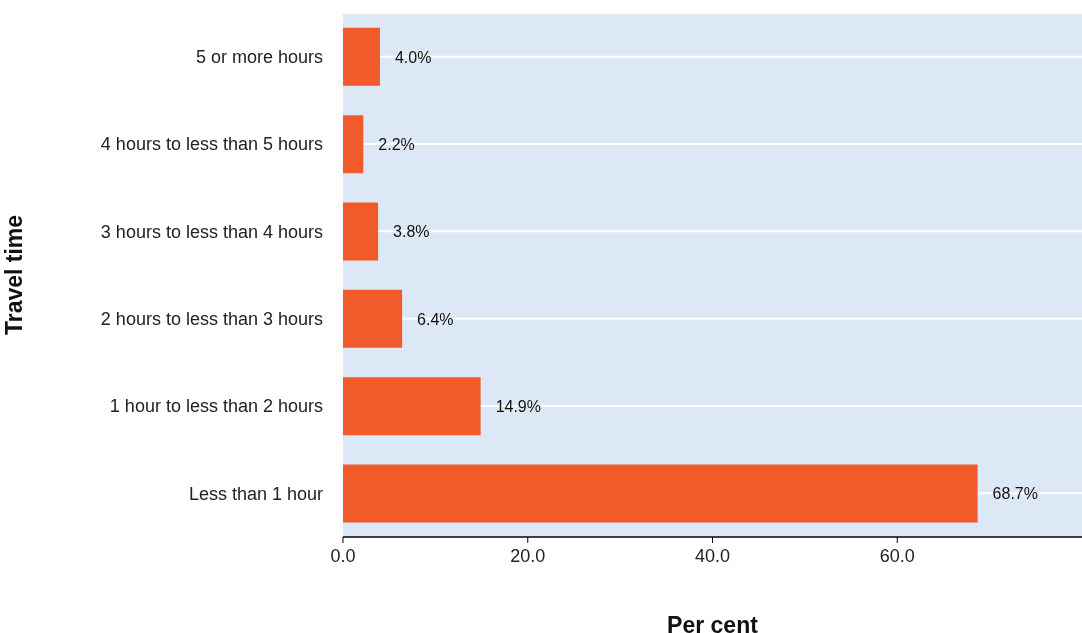  I want to click on data-label: 4.0%, so click(413, 57).